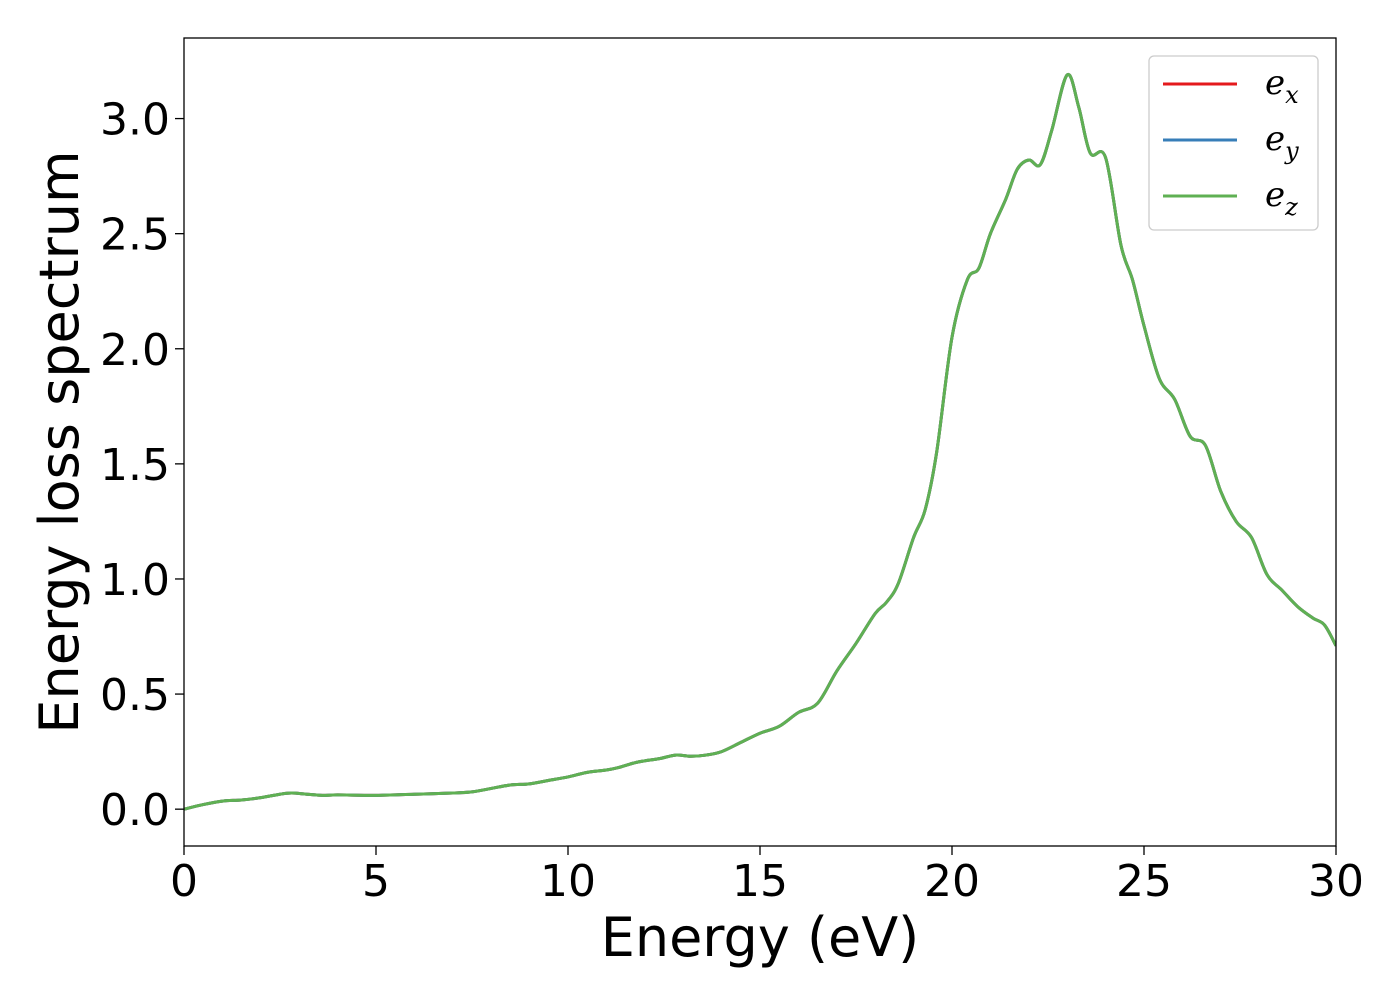  What do you see at coordinates (135, 695) in the screenshot?
I see `y-tick-label: 0.5` at bounding box center [135, 695].